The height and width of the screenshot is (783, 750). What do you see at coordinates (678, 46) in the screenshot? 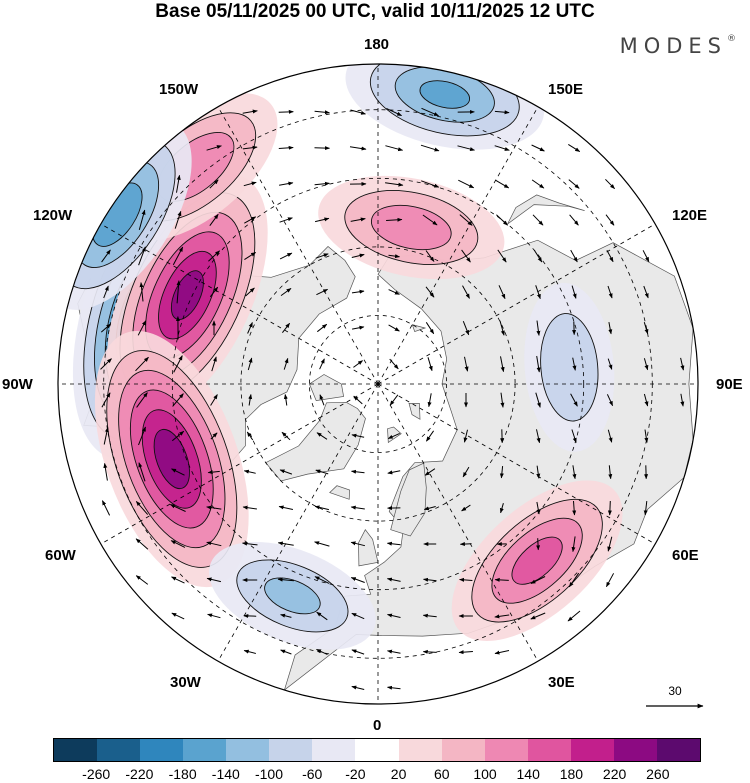
I see `modes-logo: MODES®` at bounding box center [678, 46].